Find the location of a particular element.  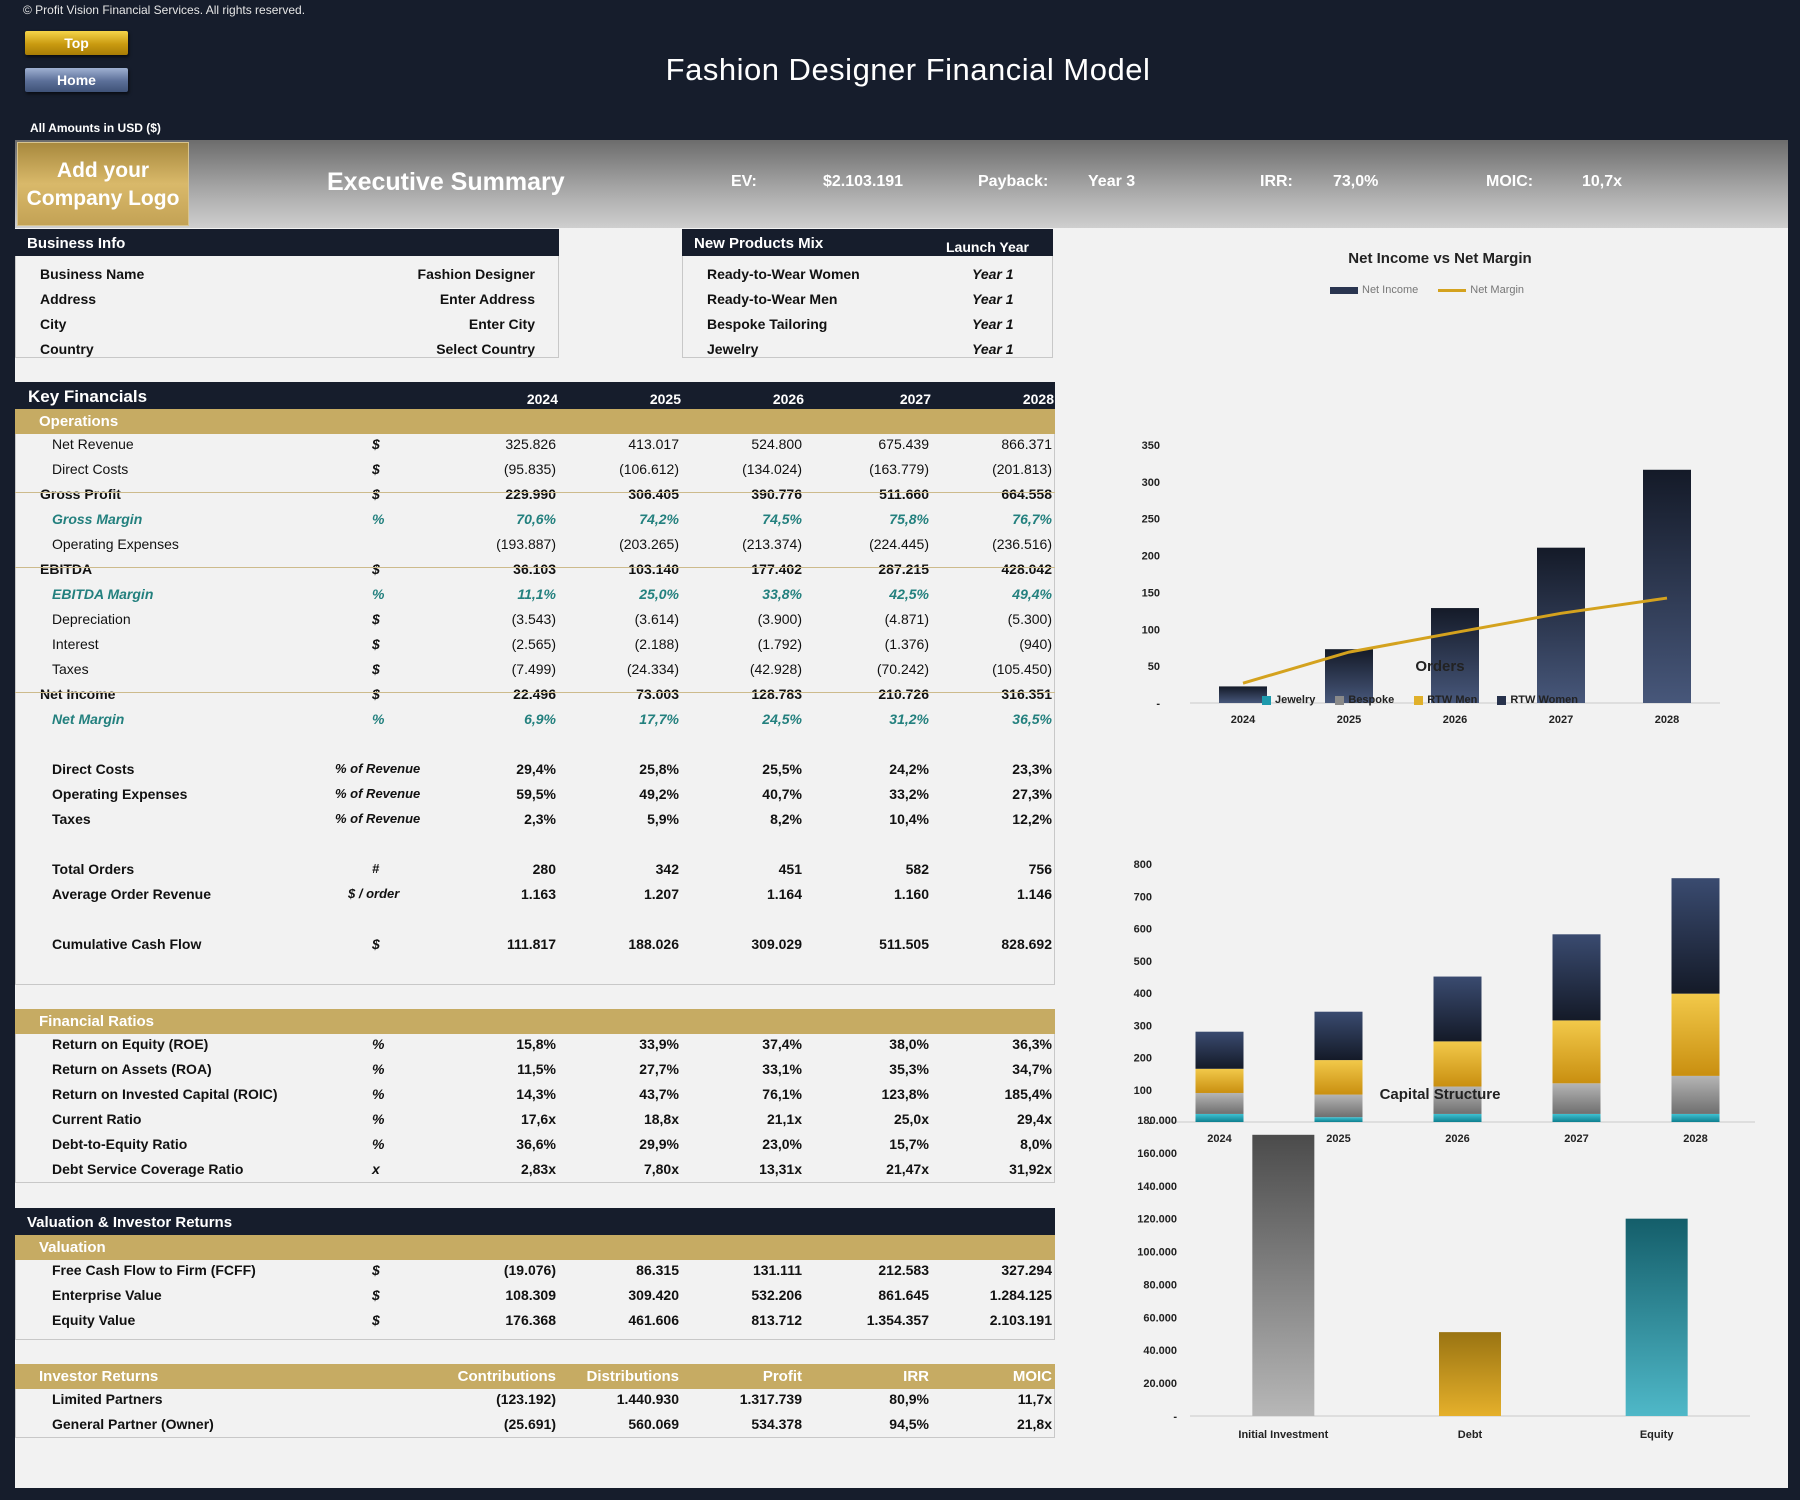

business-info-value: Select Country is located at coordinates (485, 349).